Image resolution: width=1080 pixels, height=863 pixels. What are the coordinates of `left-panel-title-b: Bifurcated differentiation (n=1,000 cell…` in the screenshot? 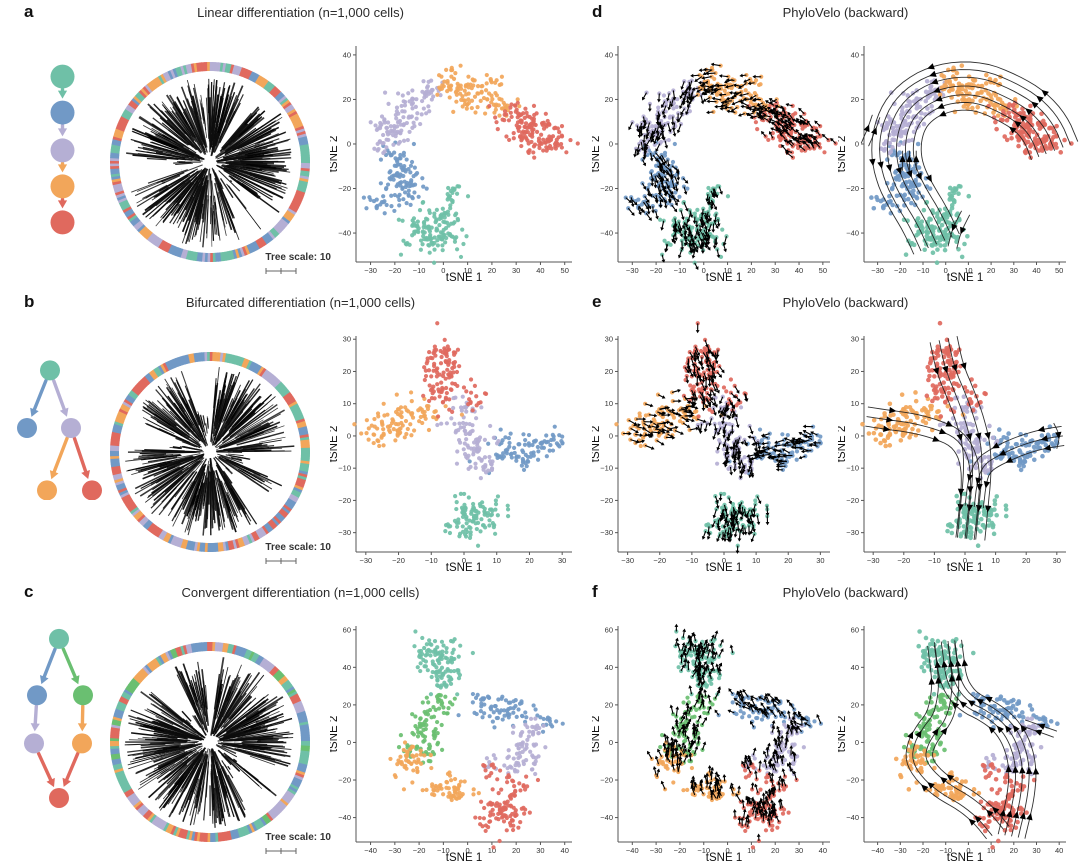 It's located at (300, 302).